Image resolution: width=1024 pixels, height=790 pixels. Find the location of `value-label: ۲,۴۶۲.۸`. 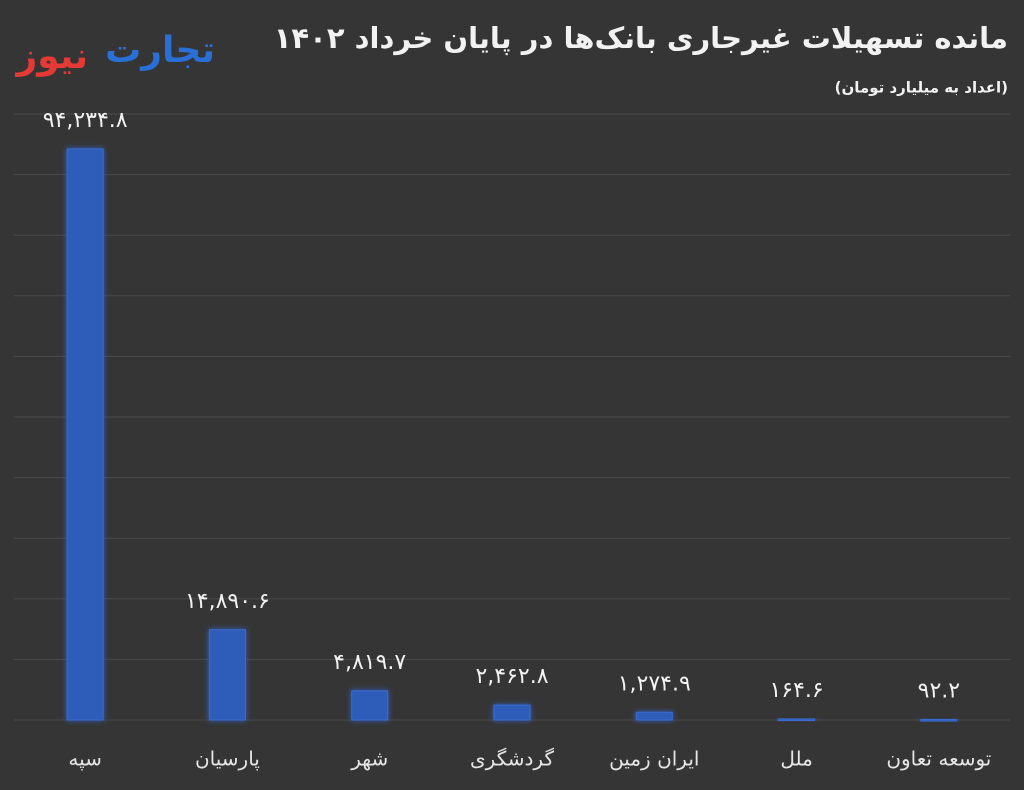

value-label: ۲,۴۶۲.۸ is located at coordinates (511, 676).